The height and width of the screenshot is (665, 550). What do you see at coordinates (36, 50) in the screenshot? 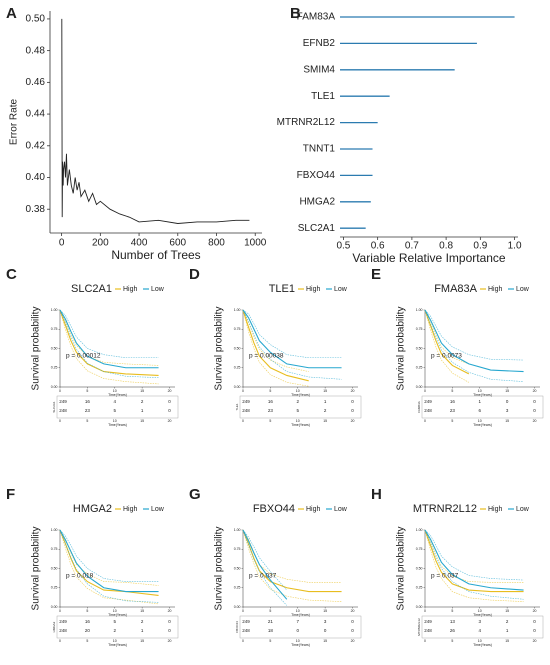
I see `y-tick-label: 0.48` at bounding box center [36, 50].